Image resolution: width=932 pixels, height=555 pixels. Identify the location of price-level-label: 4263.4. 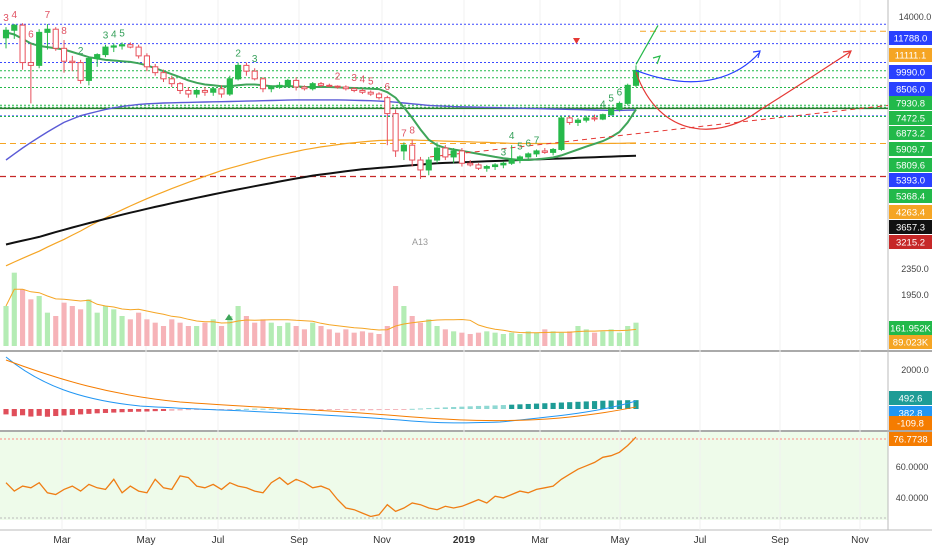
(910, 213).